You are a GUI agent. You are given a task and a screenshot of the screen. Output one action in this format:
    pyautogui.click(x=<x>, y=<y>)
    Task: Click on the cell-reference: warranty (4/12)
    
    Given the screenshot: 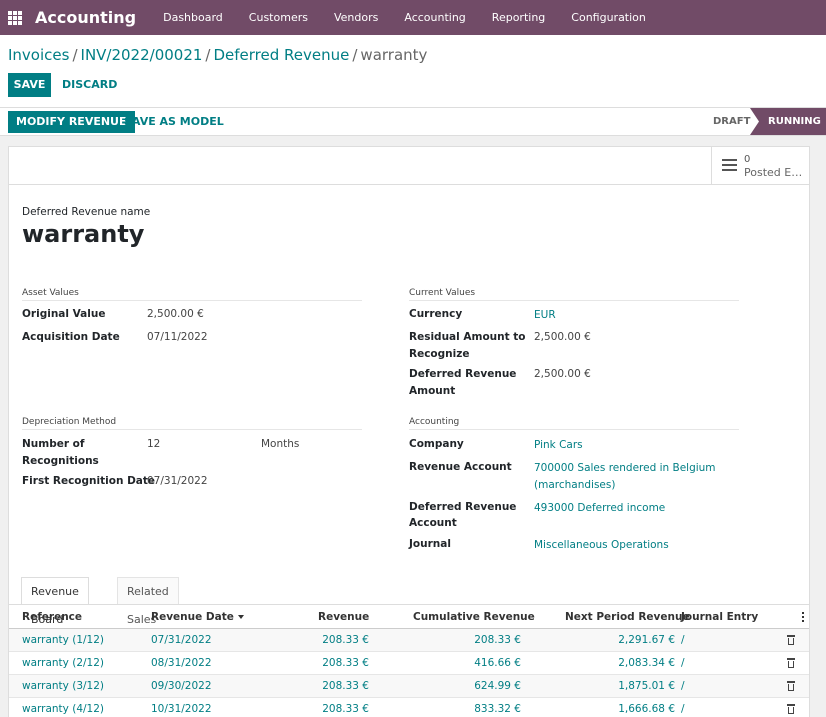 What is the action you would take?
    pyautogui.click(x=63, y=709)
    